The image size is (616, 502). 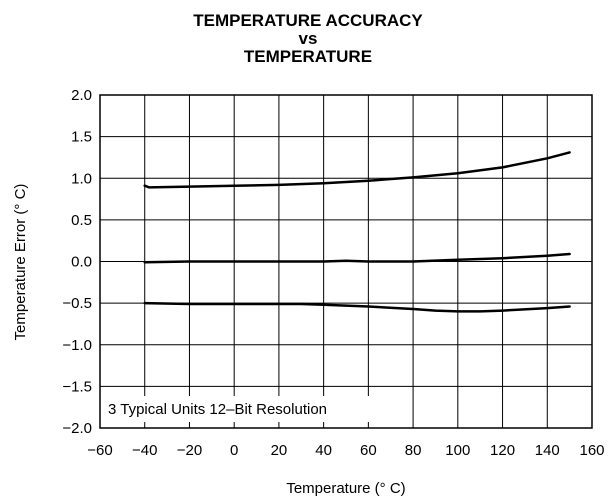 I want to click on y-tick-labels: 2.0 1.5 1.0 0.5 0.0 −0.5 −1.0 −1.5 −2.0, so click(x=77, y=262).